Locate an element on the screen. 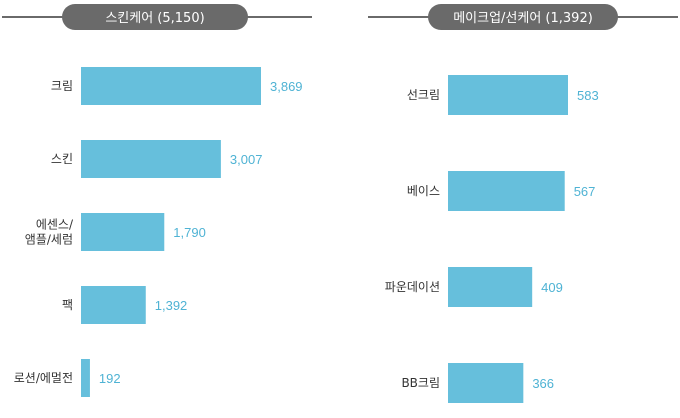  skincare-value-label-4: 192 is located at coordinates (110, 378).